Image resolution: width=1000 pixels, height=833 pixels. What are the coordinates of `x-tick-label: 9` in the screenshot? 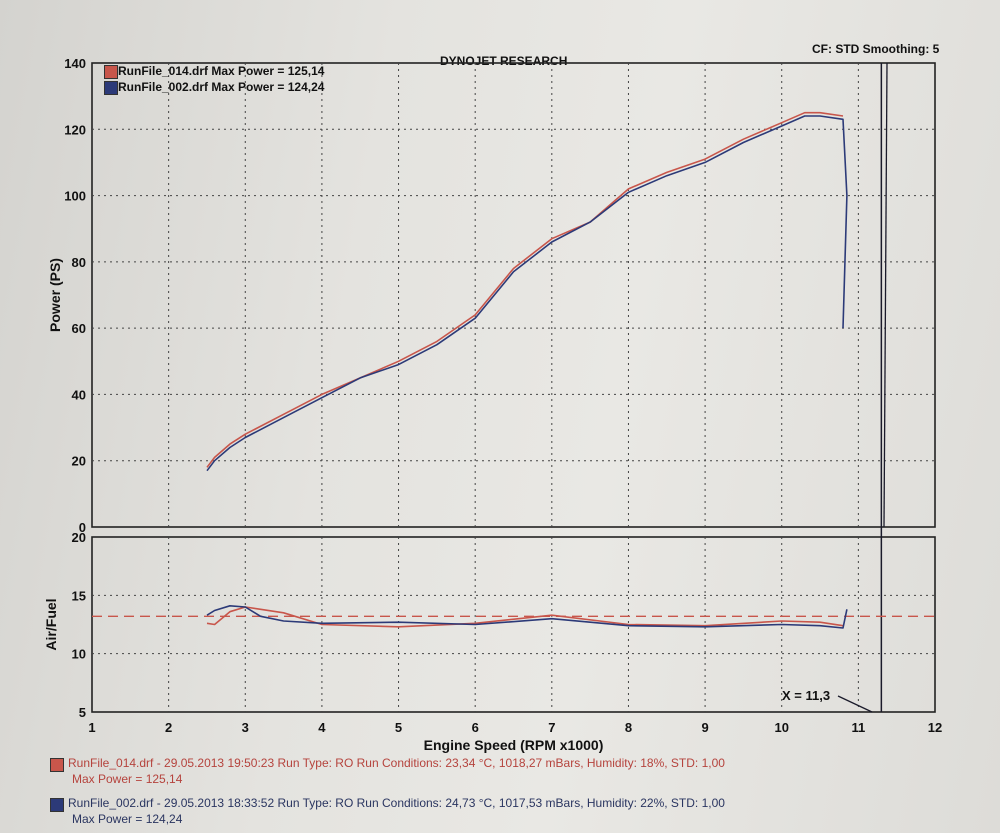 It's located at (704, 727).